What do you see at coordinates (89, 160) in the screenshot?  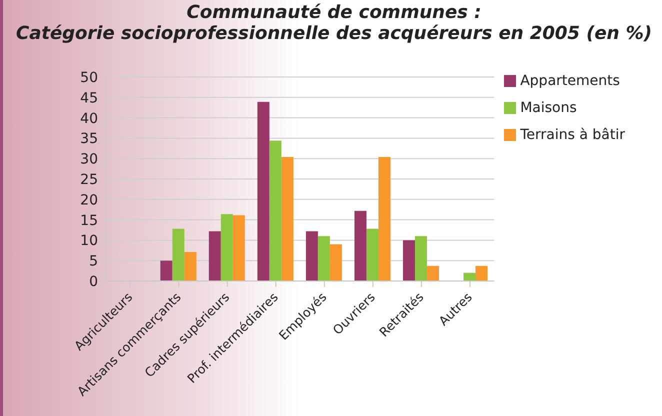 I see `y-tick-label: 30` at bounding box center [89, 160].